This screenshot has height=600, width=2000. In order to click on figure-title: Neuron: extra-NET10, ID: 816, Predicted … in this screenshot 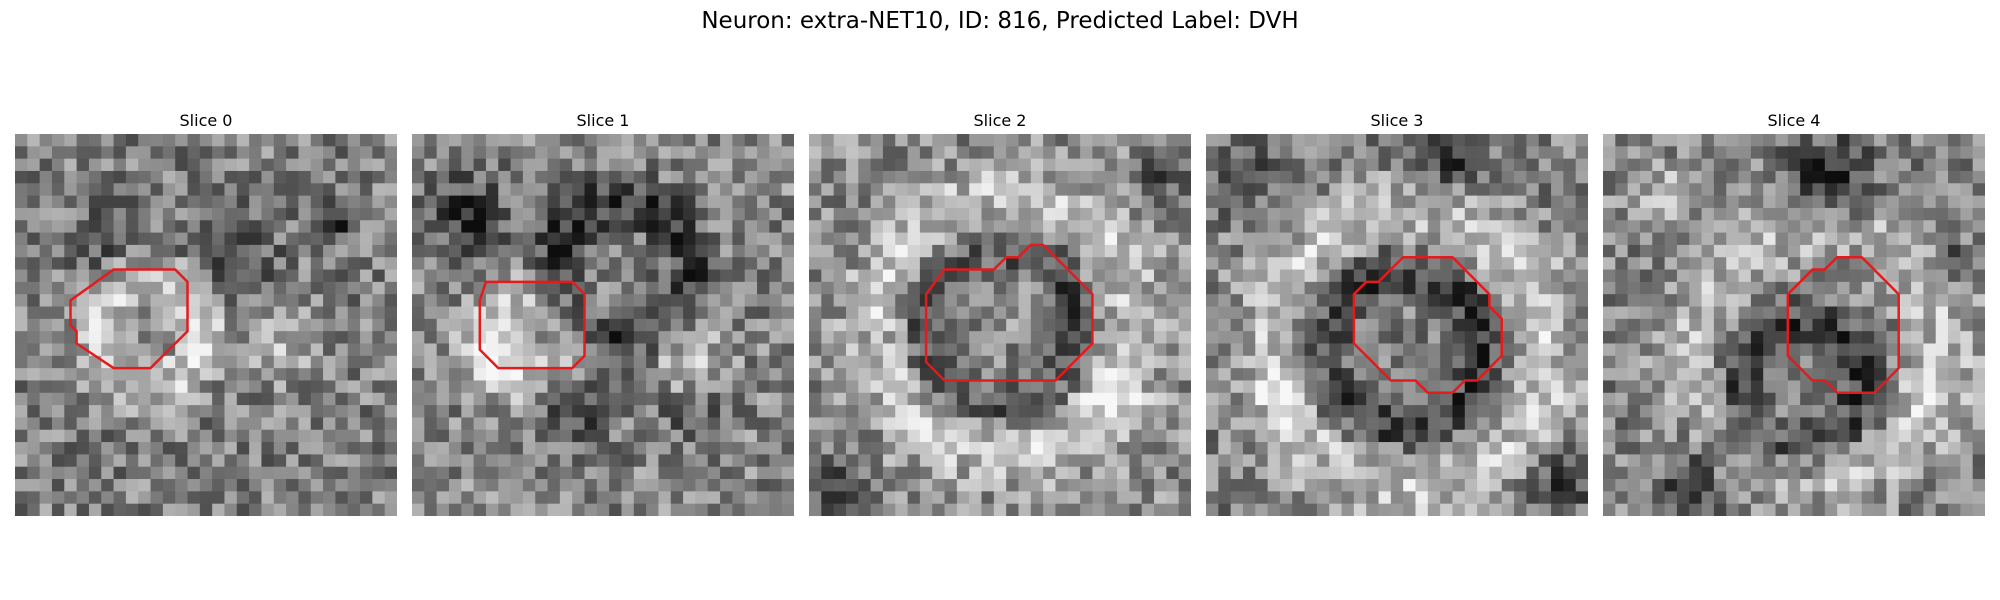, I will do `click(1000, 21)`.